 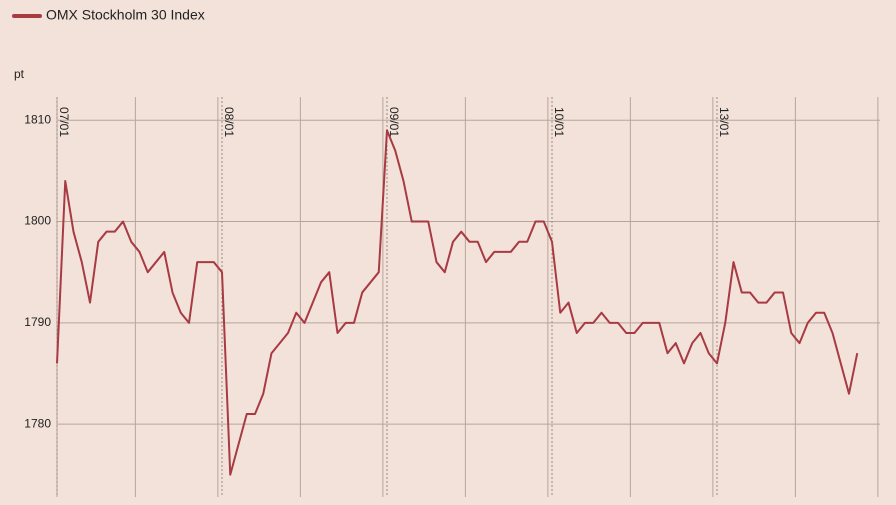 I want to click on y-tick-label: 1800, so click(x=37, y=221).